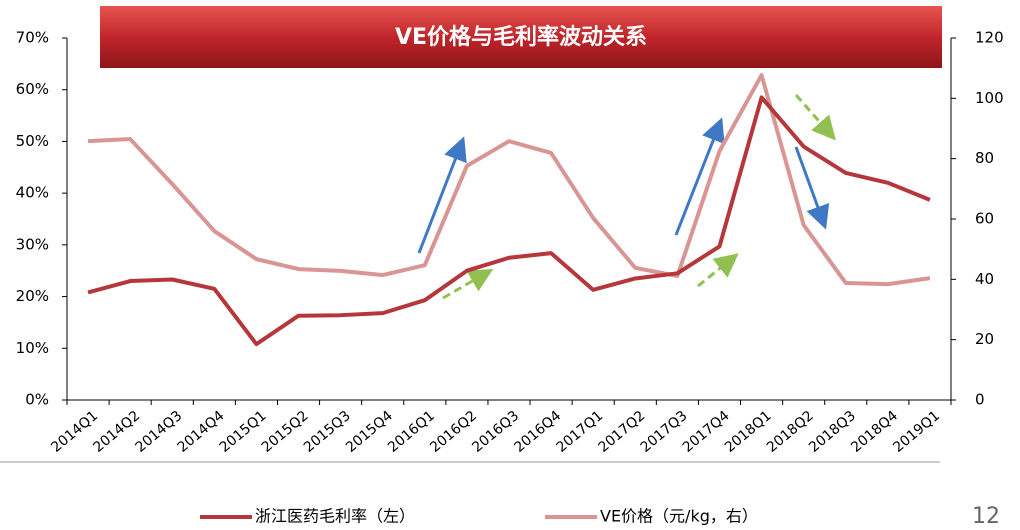 The width and height of the screenshot is (1020, 530). Describe the element at coordinates (984, 279) in the screenshot. I see `y2-tick-label: 40` at that location.